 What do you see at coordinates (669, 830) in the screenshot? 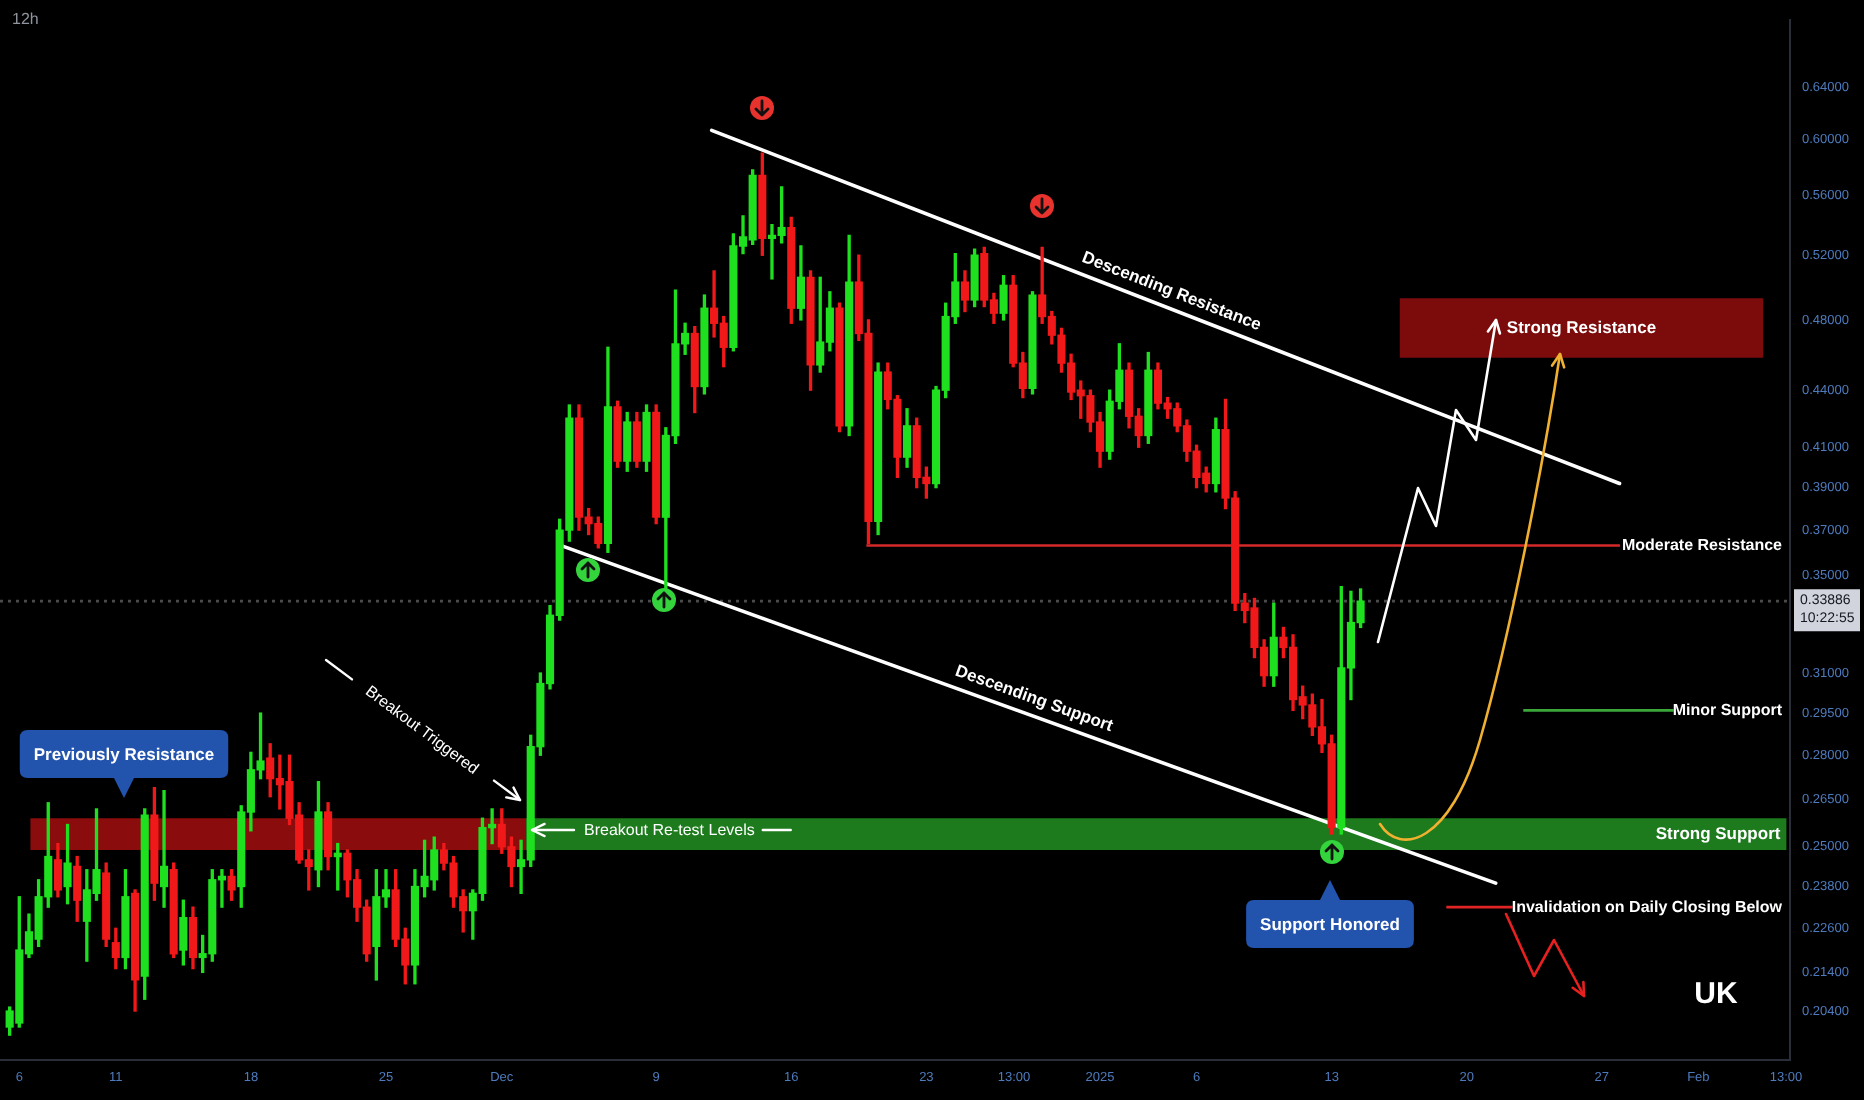
I see `annotation: Breakout Re-test Levels` at bounding box center [669, 830].